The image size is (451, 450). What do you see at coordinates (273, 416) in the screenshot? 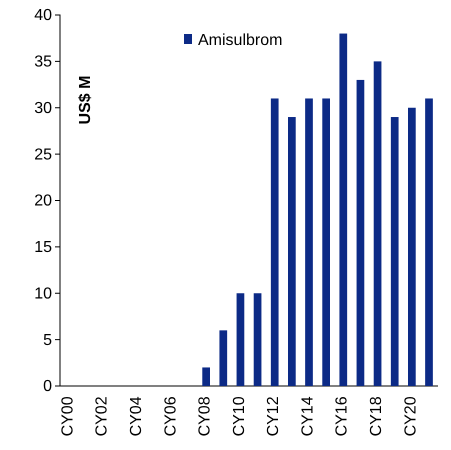
I see `x-tick-label: CY12` at bounding box center [273, 416].